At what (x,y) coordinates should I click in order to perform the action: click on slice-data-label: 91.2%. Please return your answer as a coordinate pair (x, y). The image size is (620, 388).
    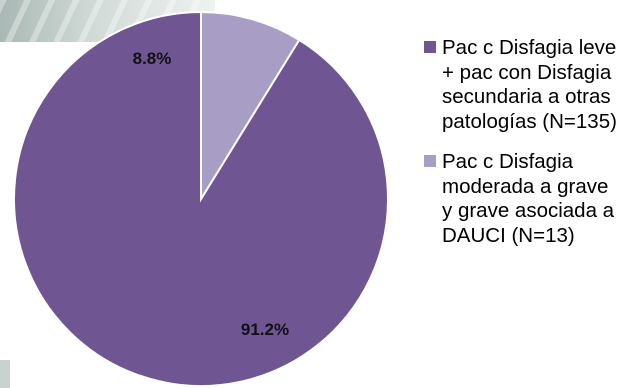
    Looking at the image, I should click on (265, 329).